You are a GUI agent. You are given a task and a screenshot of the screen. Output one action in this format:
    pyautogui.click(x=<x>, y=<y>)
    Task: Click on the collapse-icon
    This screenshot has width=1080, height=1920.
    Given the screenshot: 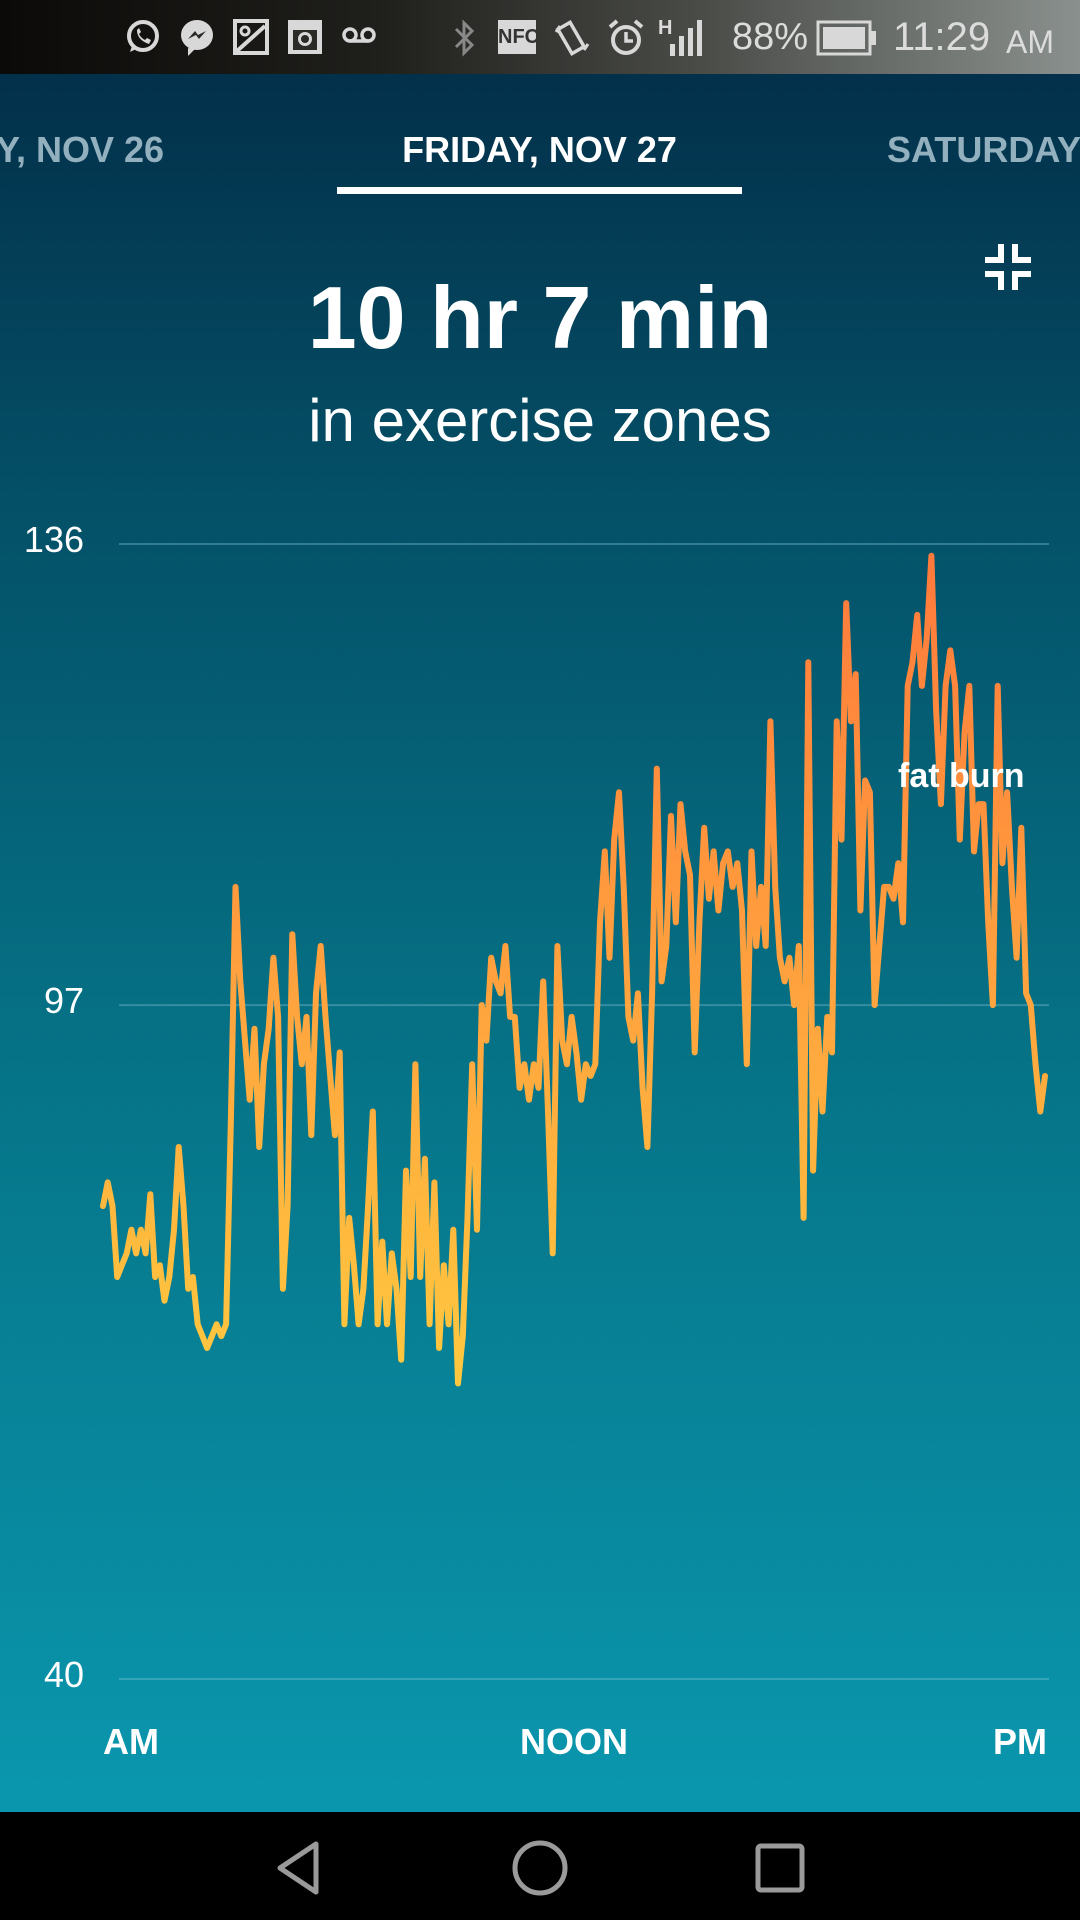 What is the action you would take?
    pyautogui.click(x=1008, y=267)
    